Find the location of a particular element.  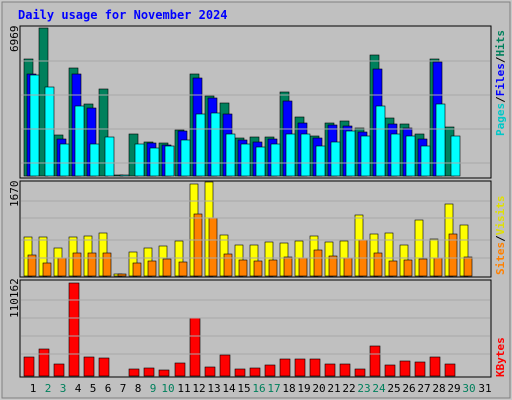

x-label-day-23: 23 is located at coordinates (363, 388).